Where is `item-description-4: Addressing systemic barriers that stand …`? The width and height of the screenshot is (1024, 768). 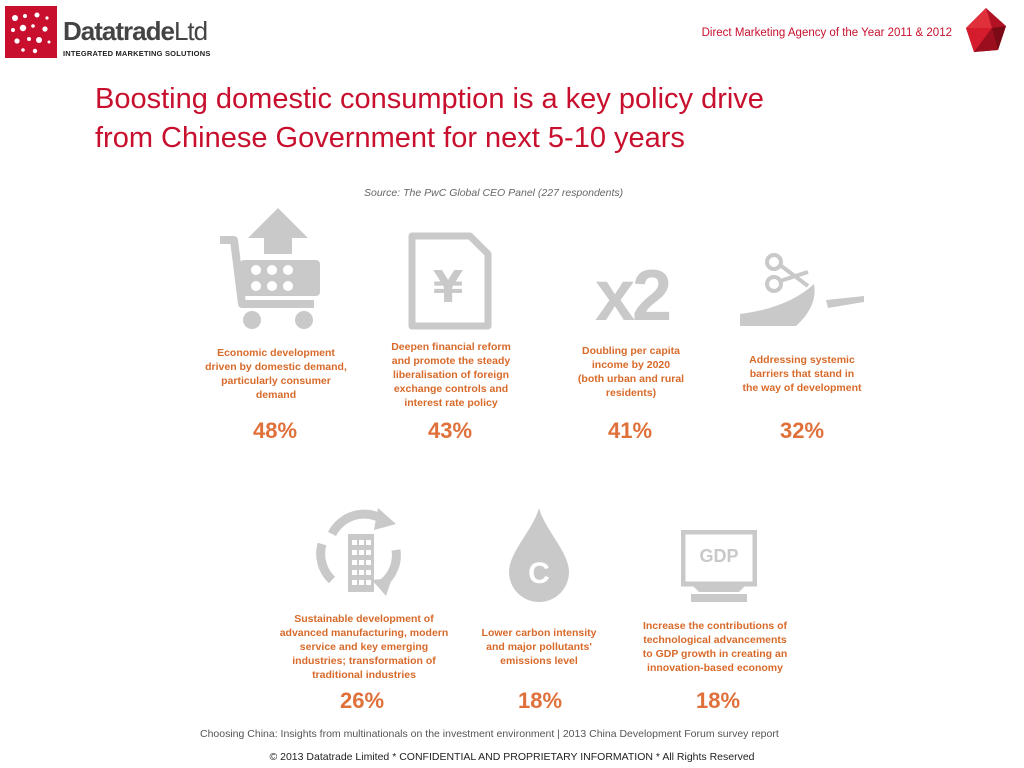
item-description-4: Addressing systemic barriers that stand … is located at coordinates (802, 374).